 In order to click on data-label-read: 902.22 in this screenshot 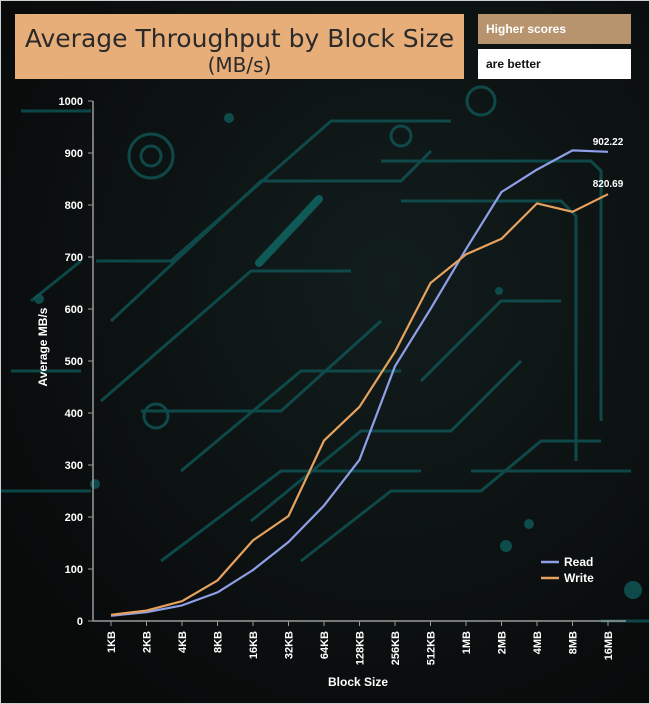, I will do `click(608, 142)`.